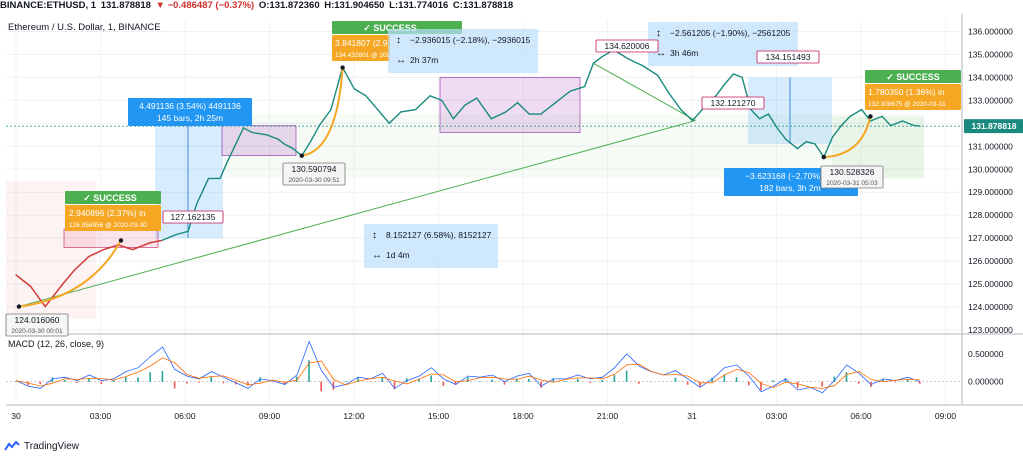 The height and width of the screenshot is (457, 1023). What do you see at coordinates (470, 40) in the screenshot?
I see `measure-text: −2.936015 (−2.18%), −2936015` at bounding box center [470, 40].